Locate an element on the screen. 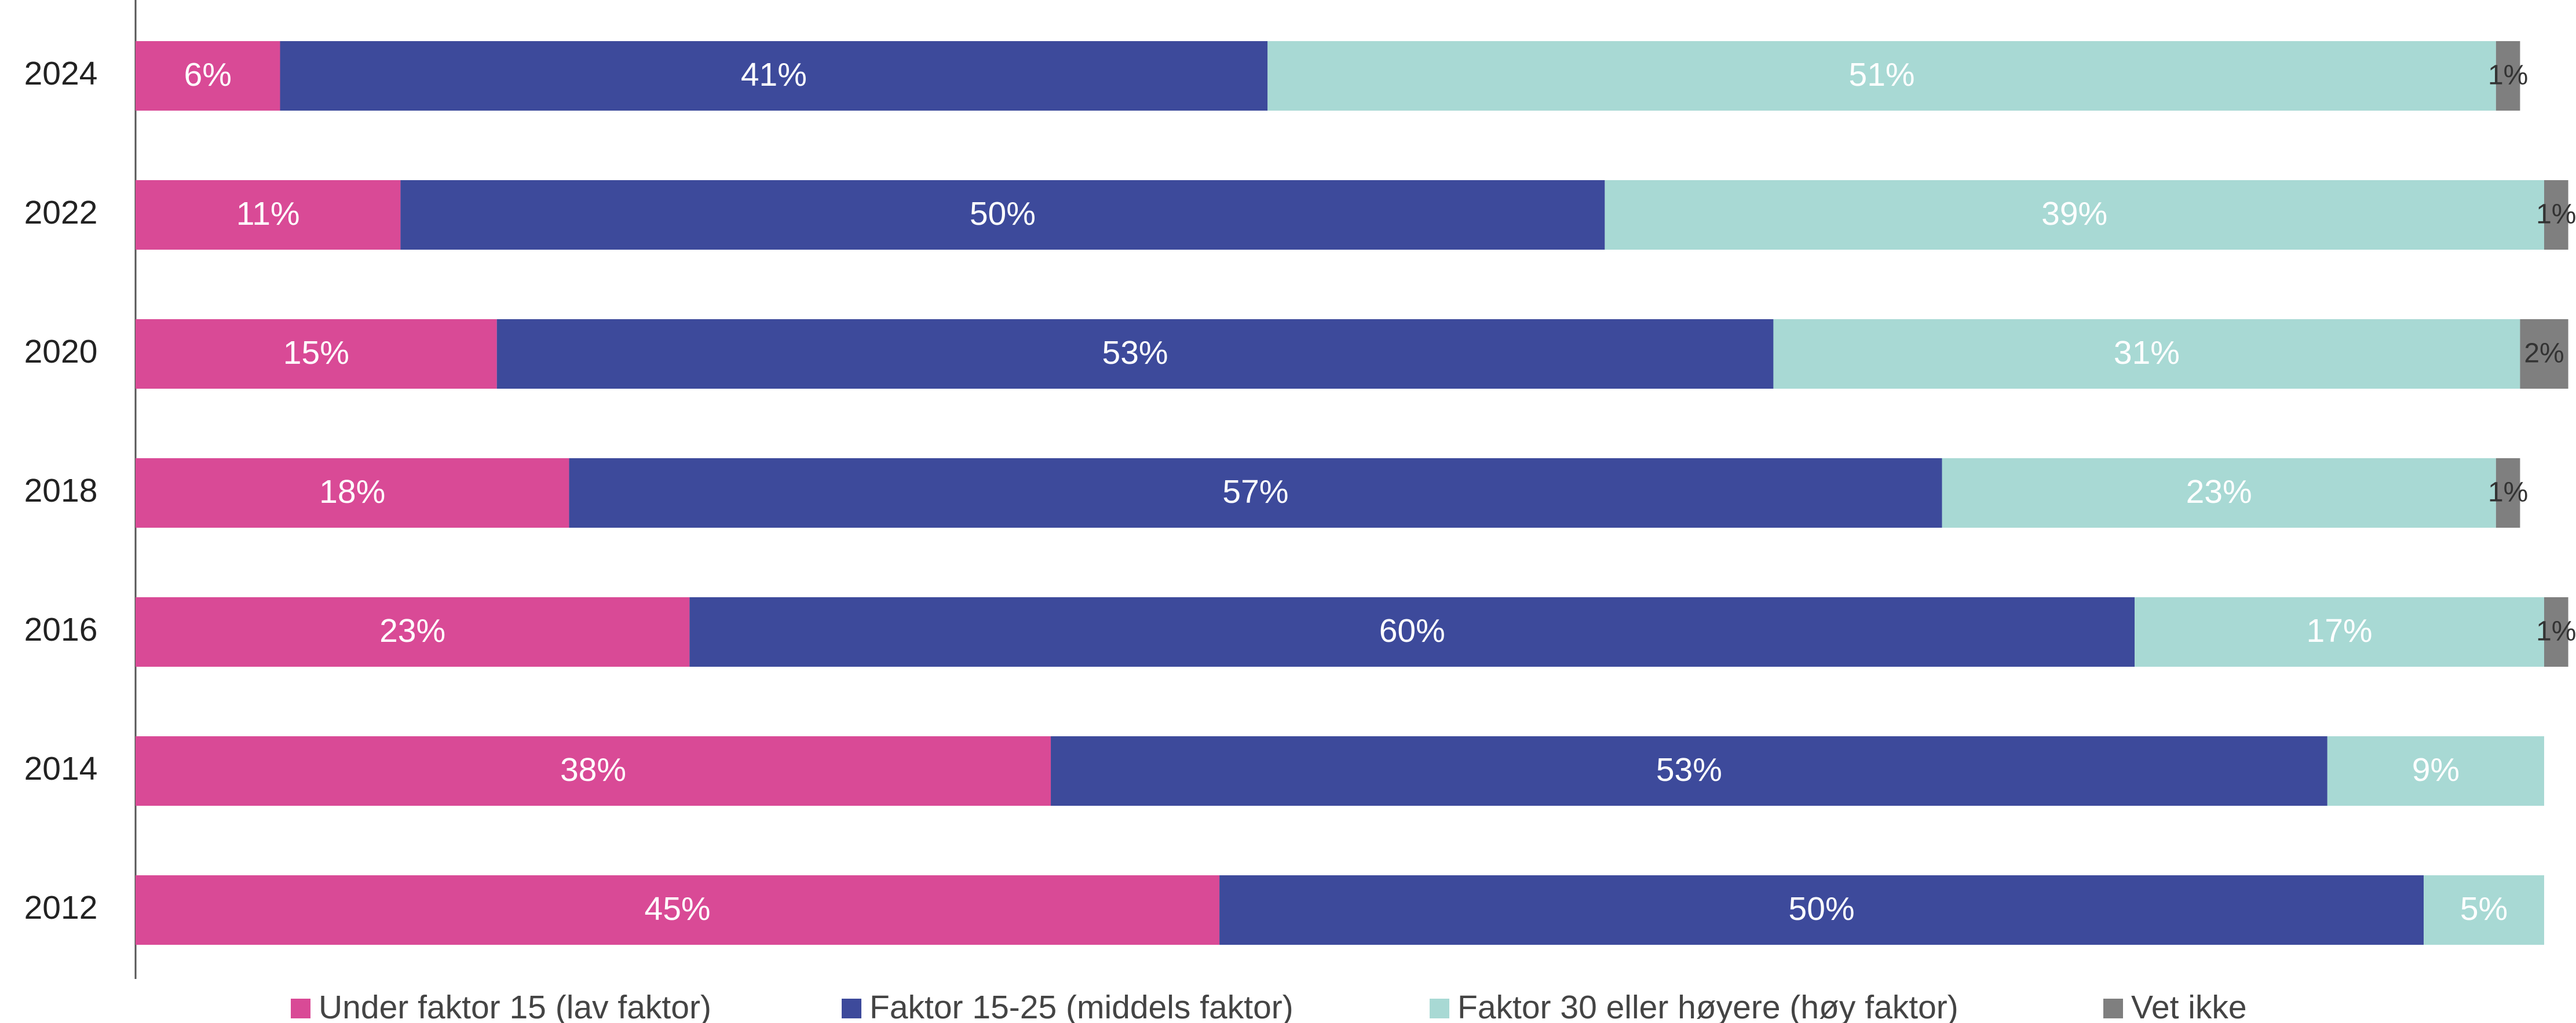  data-label: 15% is located at coordinates (316, 352).